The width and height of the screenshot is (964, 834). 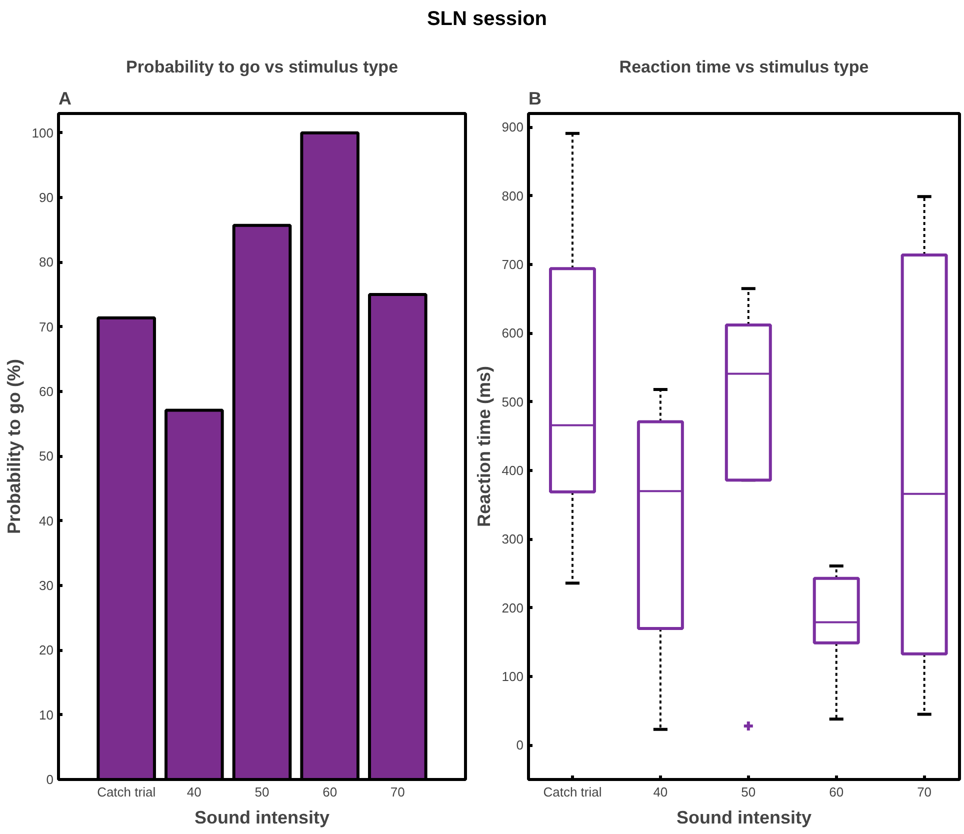 What do you see at coordinates (46, 714) in the screenshot?
I see `y-tick-label: 10` at bounding box center [46, 714].